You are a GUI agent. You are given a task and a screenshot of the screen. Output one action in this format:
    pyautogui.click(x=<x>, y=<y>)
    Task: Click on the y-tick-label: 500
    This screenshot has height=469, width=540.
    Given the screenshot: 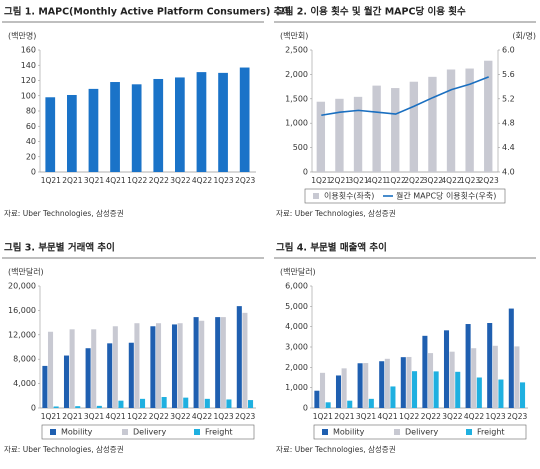 What is the action you would take?
    pyautogui.click(x=300, y=147)
    